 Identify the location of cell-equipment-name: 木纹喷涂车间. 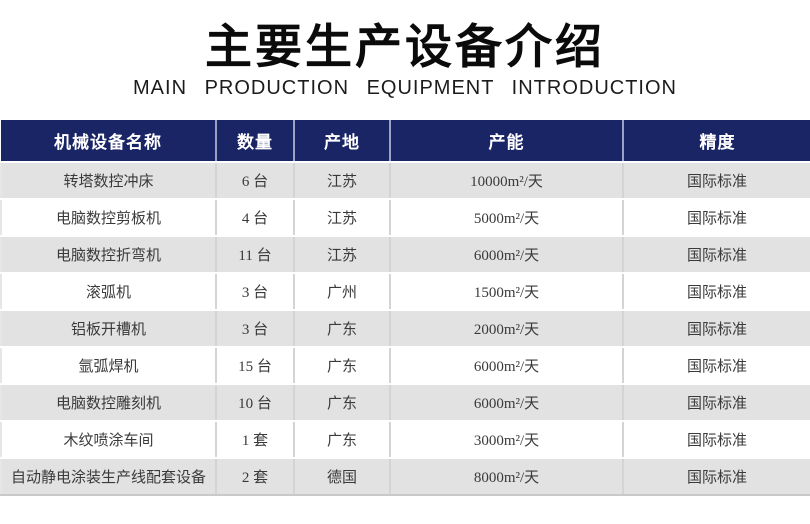
(108, 440).